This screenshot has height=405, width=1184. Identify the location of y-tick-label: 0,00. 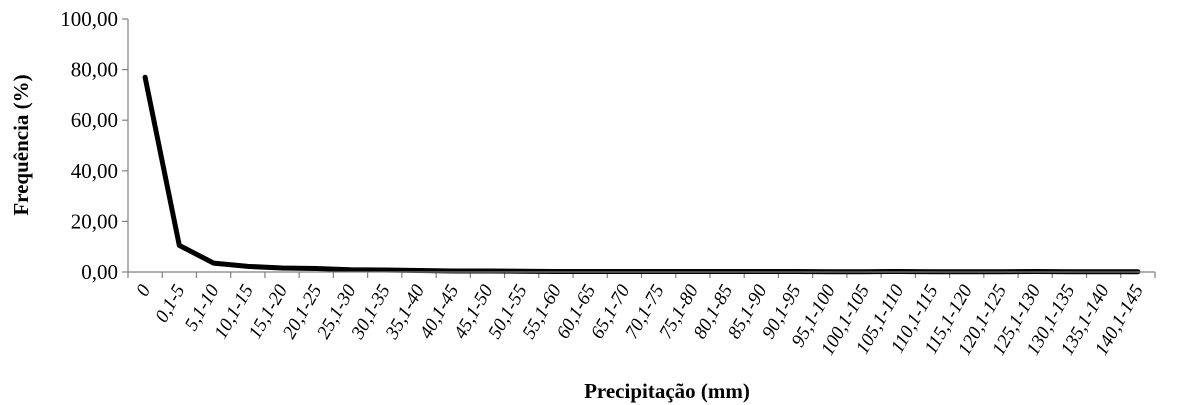
(99, 272).